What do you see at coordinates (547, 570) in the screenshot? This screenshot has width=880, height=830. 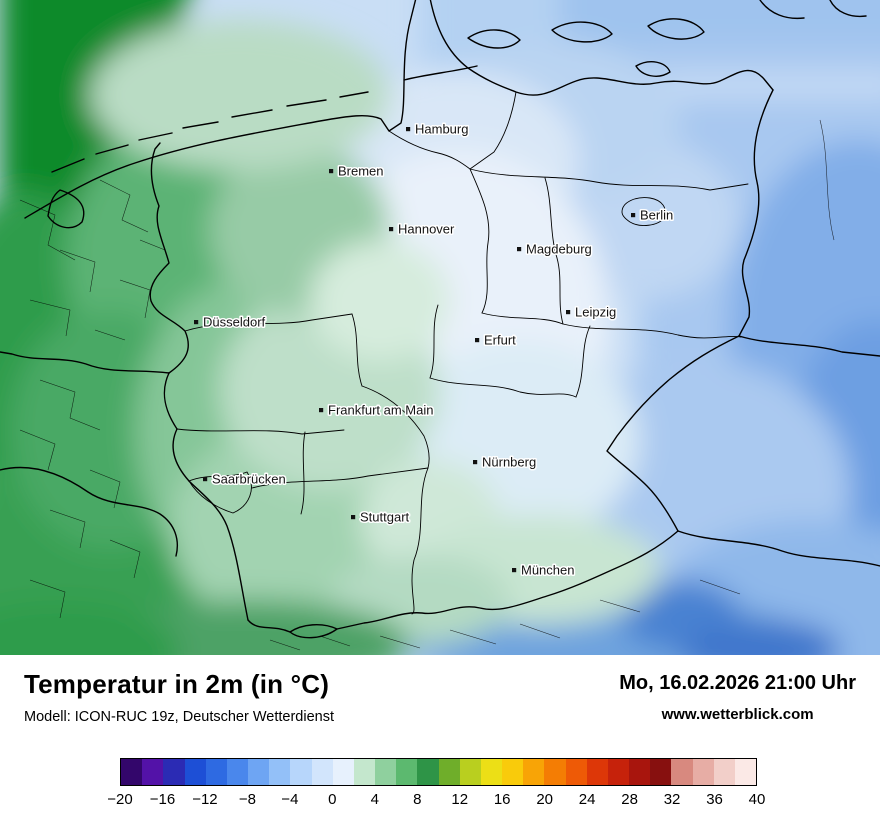 I see `city-label: München` at bounding box center [547, 570].